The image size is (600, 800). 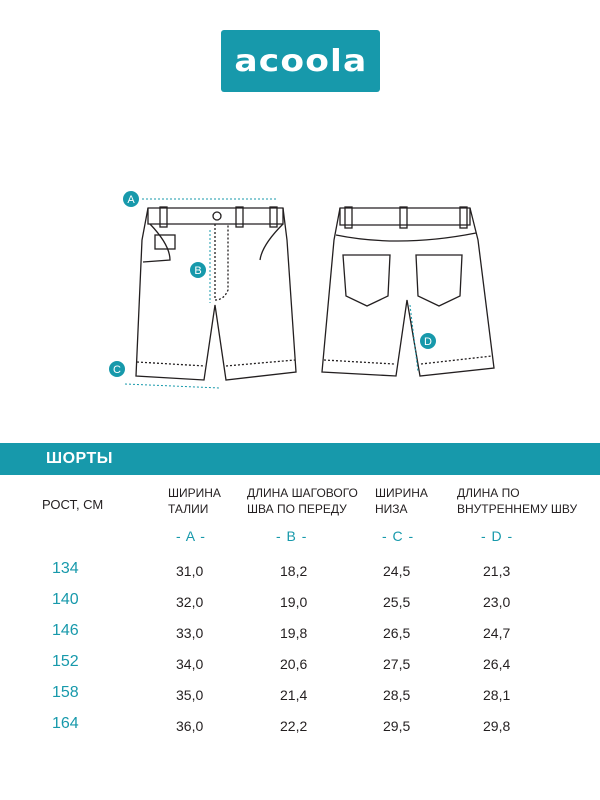 What do you see at coordinates (497, 536) in the screenshot?
I see `column-letter-d: - D -` at bounding box center [497, 536].